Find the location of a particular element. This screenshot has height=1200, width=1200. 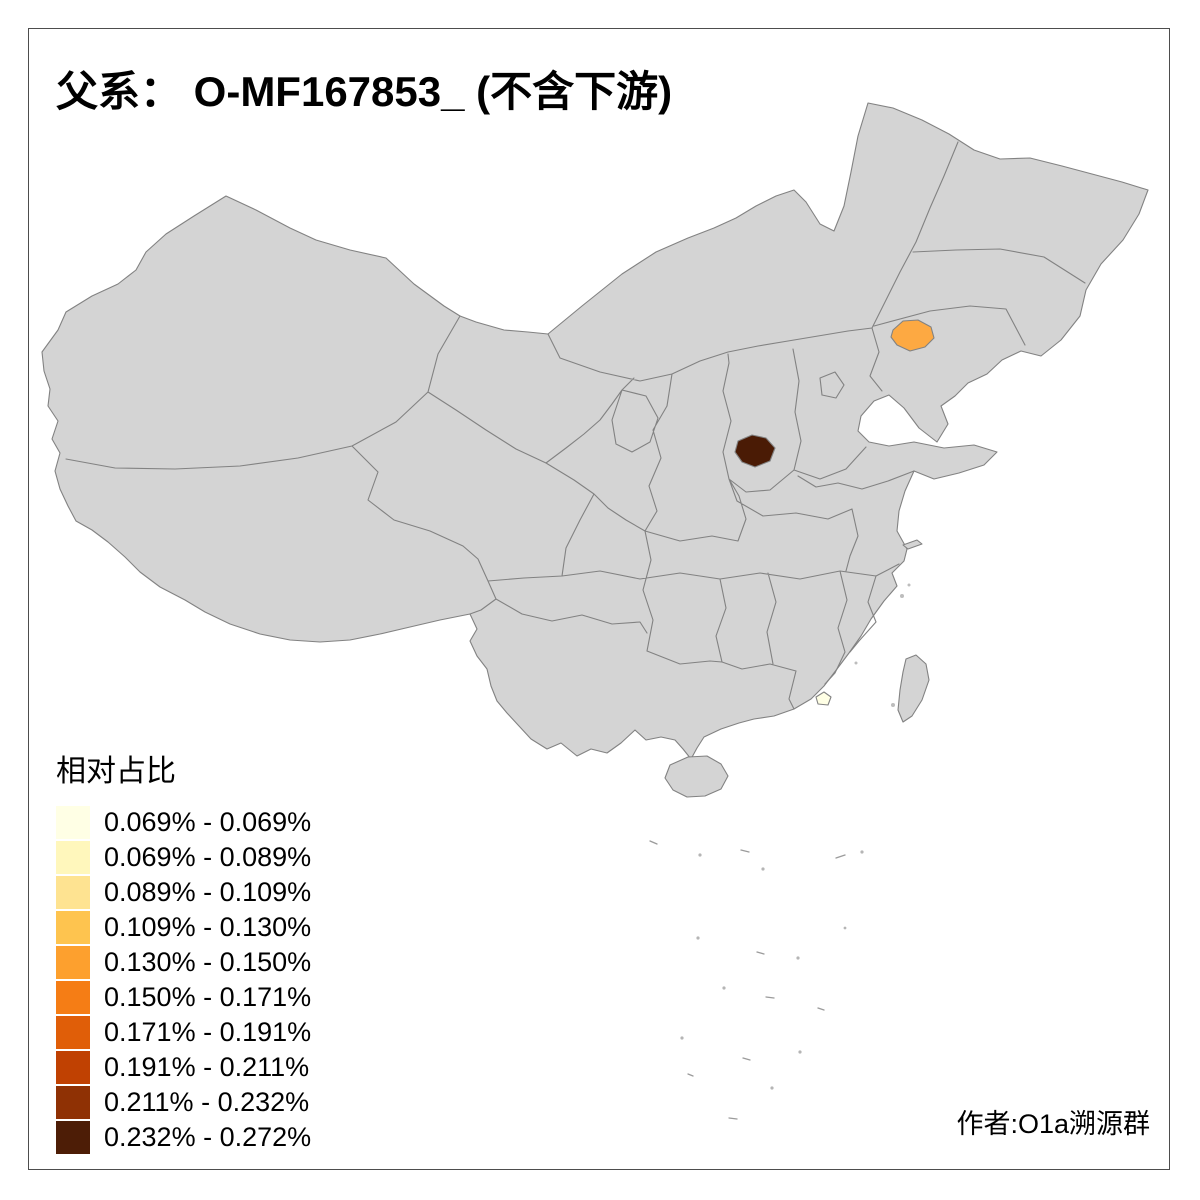

legend-label: 0.232% - 0.272% is located at coordinates (208, 1137).